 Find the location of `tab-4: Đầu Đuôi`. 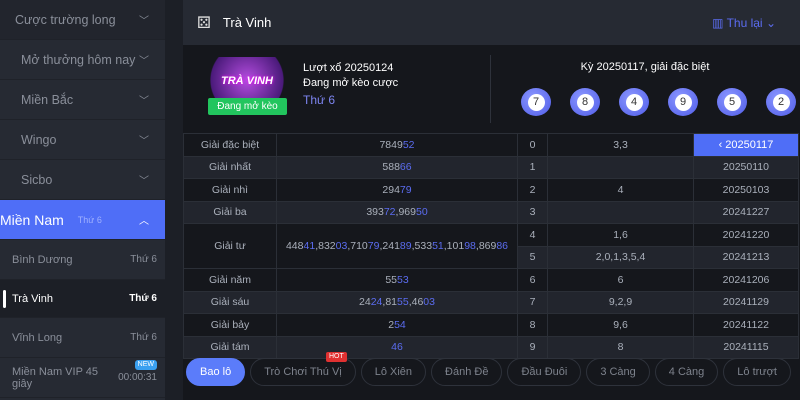

tab-4: Đầu Đuôi is located at coordinates (544, 372).